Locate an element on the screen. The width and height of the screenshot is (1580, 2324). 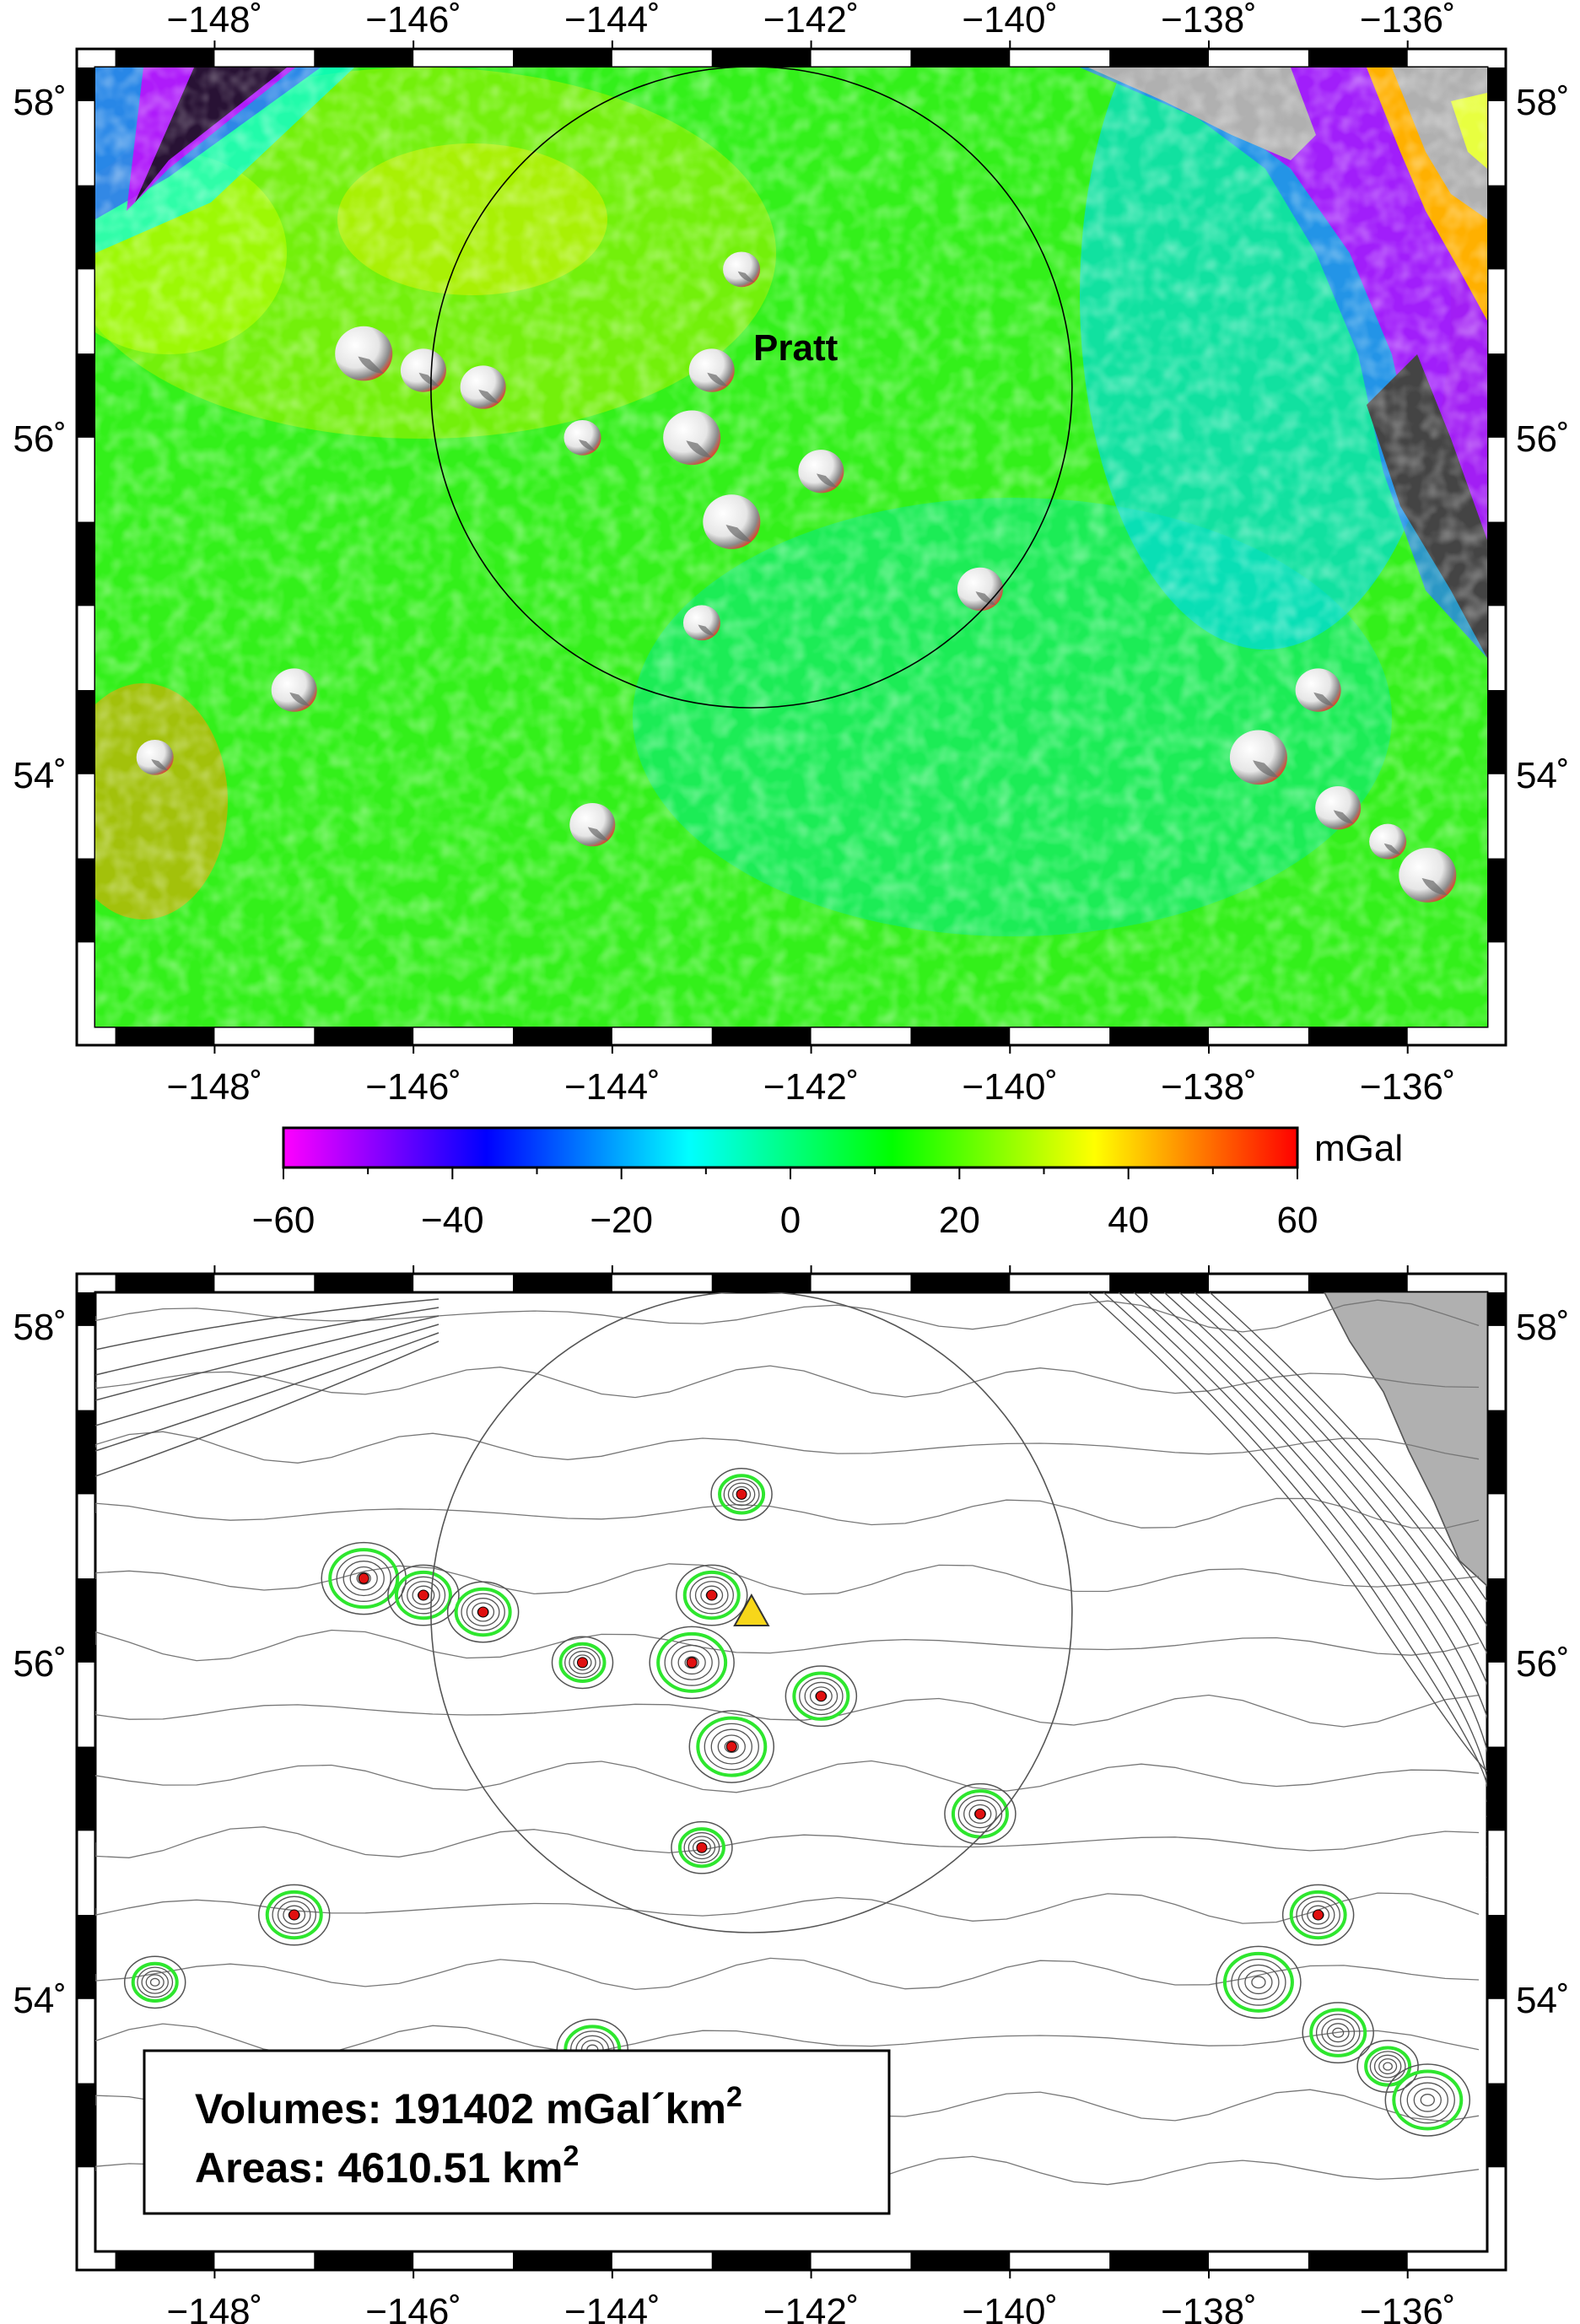
colorbar: mGal −60 −40 −20 0 20 40 60 is located at coordinates (827, 1183).